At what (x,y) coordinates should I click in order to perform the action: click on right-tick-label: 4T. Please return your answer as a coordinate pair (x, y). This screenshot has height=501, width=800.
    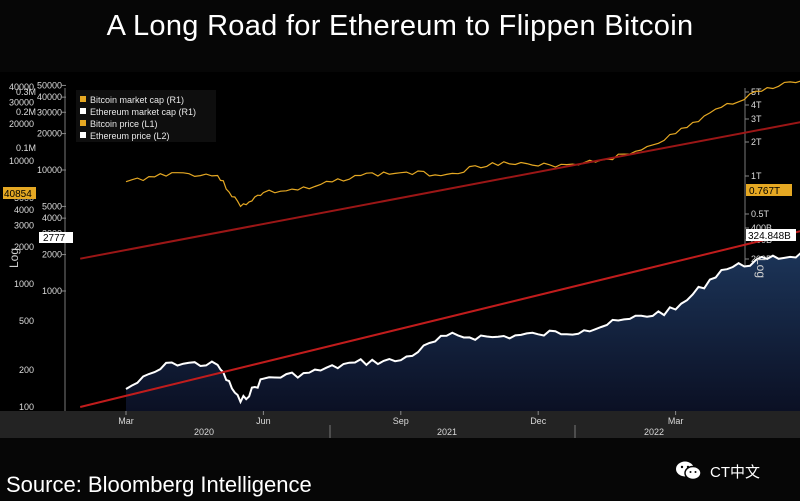
    Looking at the image, I should click on (756, 105).